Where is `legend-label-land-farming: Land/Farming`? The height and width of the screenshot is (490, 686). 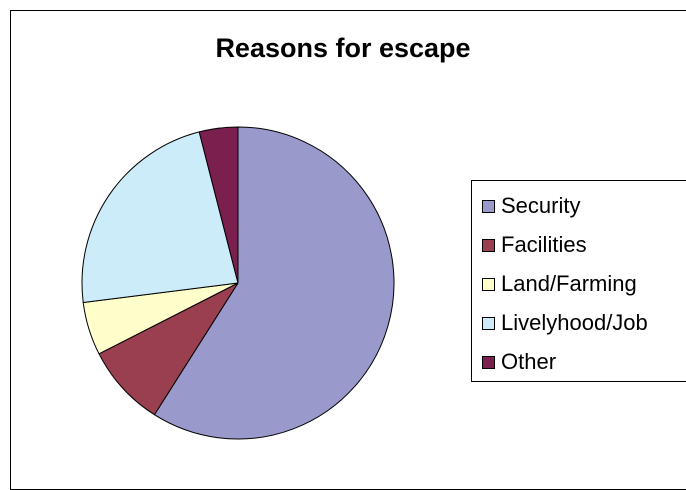
legend-label-land-farming: Land/Farming is located at coordinates (569, 283).